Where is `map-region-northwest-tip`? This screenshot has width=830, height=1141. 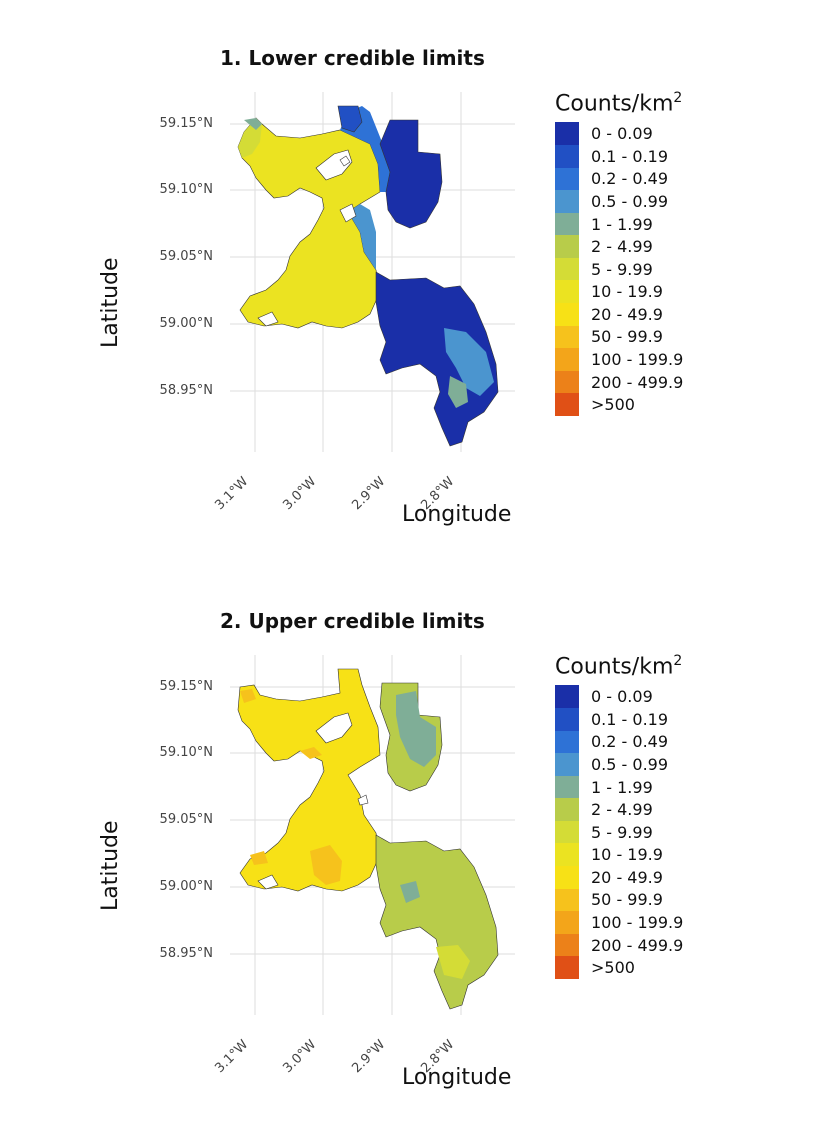
map-region-northwest-tip is located at coordinates (253, 124).